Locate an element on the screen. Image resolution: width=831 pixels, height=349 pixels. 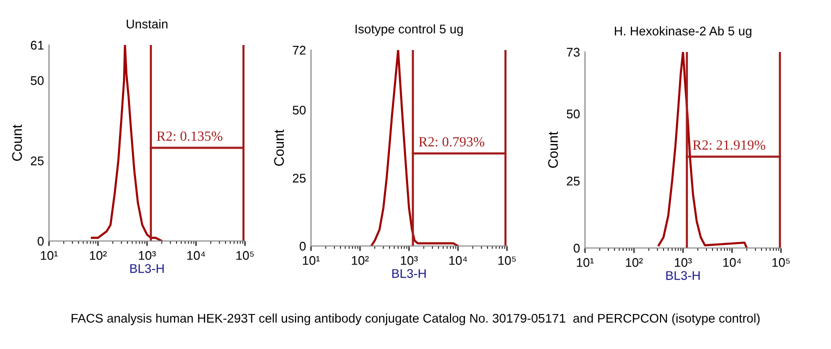
y-tick-label: 73 is located at coordinates (573, 52).